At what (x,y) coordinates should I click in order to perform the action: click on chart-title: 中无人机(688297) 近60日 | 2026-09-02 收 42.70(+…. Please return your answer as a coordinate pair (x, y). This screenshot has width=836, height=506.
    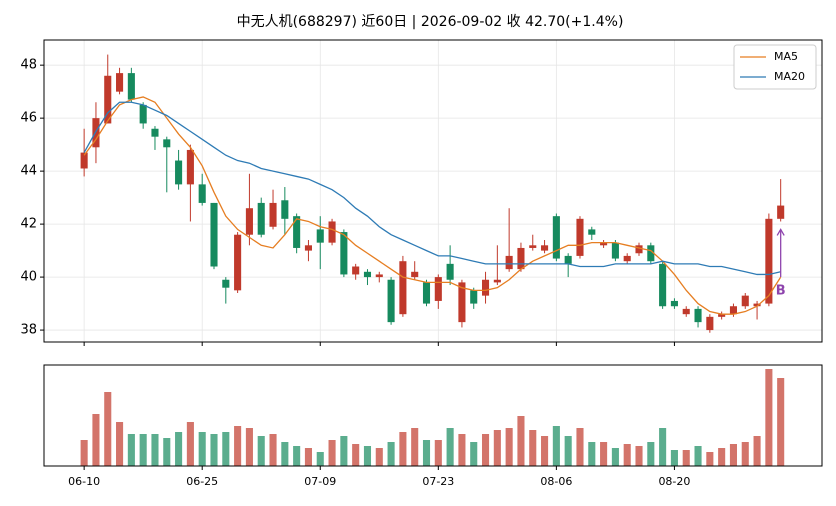
    Looking at the image, I should click on (430, 22).